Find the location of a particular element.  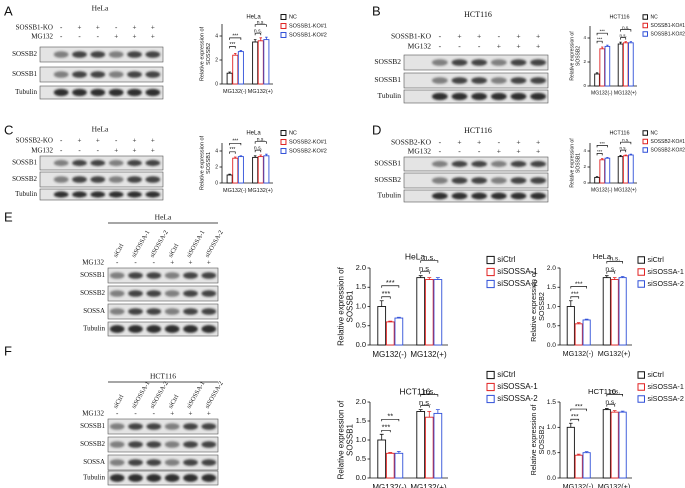

legend-label: NC is located at coordinates (655, 17).